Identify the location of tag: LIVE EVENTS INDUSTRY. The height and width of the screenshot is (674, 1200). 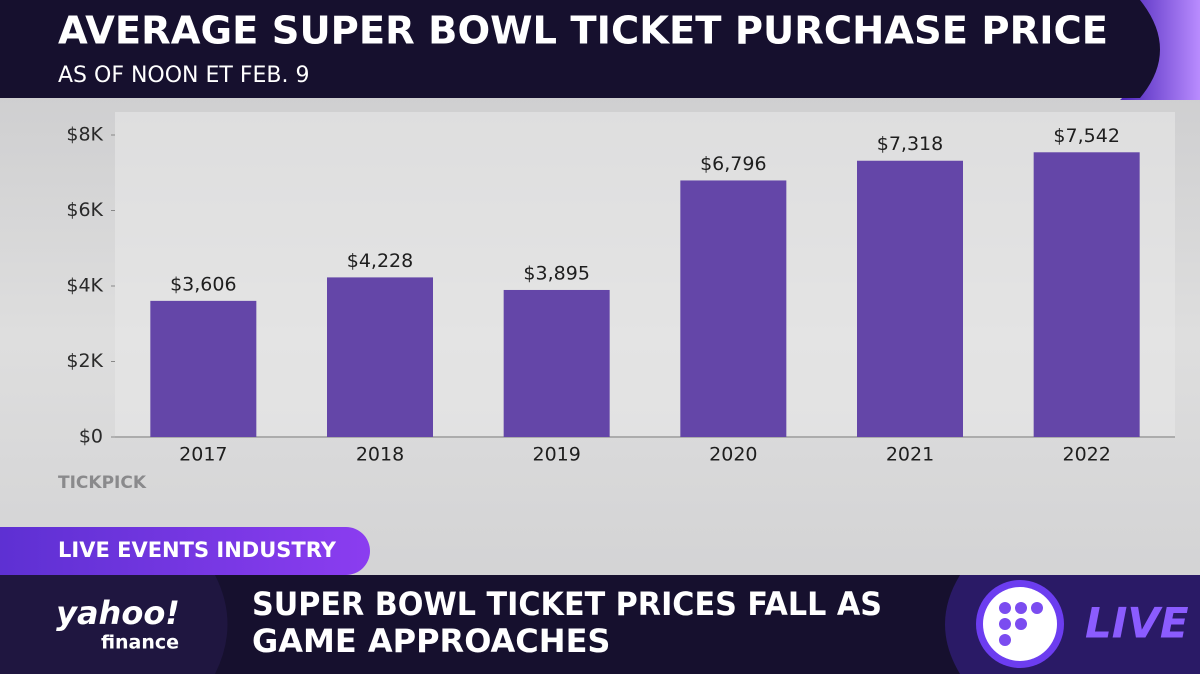
(197, 550).